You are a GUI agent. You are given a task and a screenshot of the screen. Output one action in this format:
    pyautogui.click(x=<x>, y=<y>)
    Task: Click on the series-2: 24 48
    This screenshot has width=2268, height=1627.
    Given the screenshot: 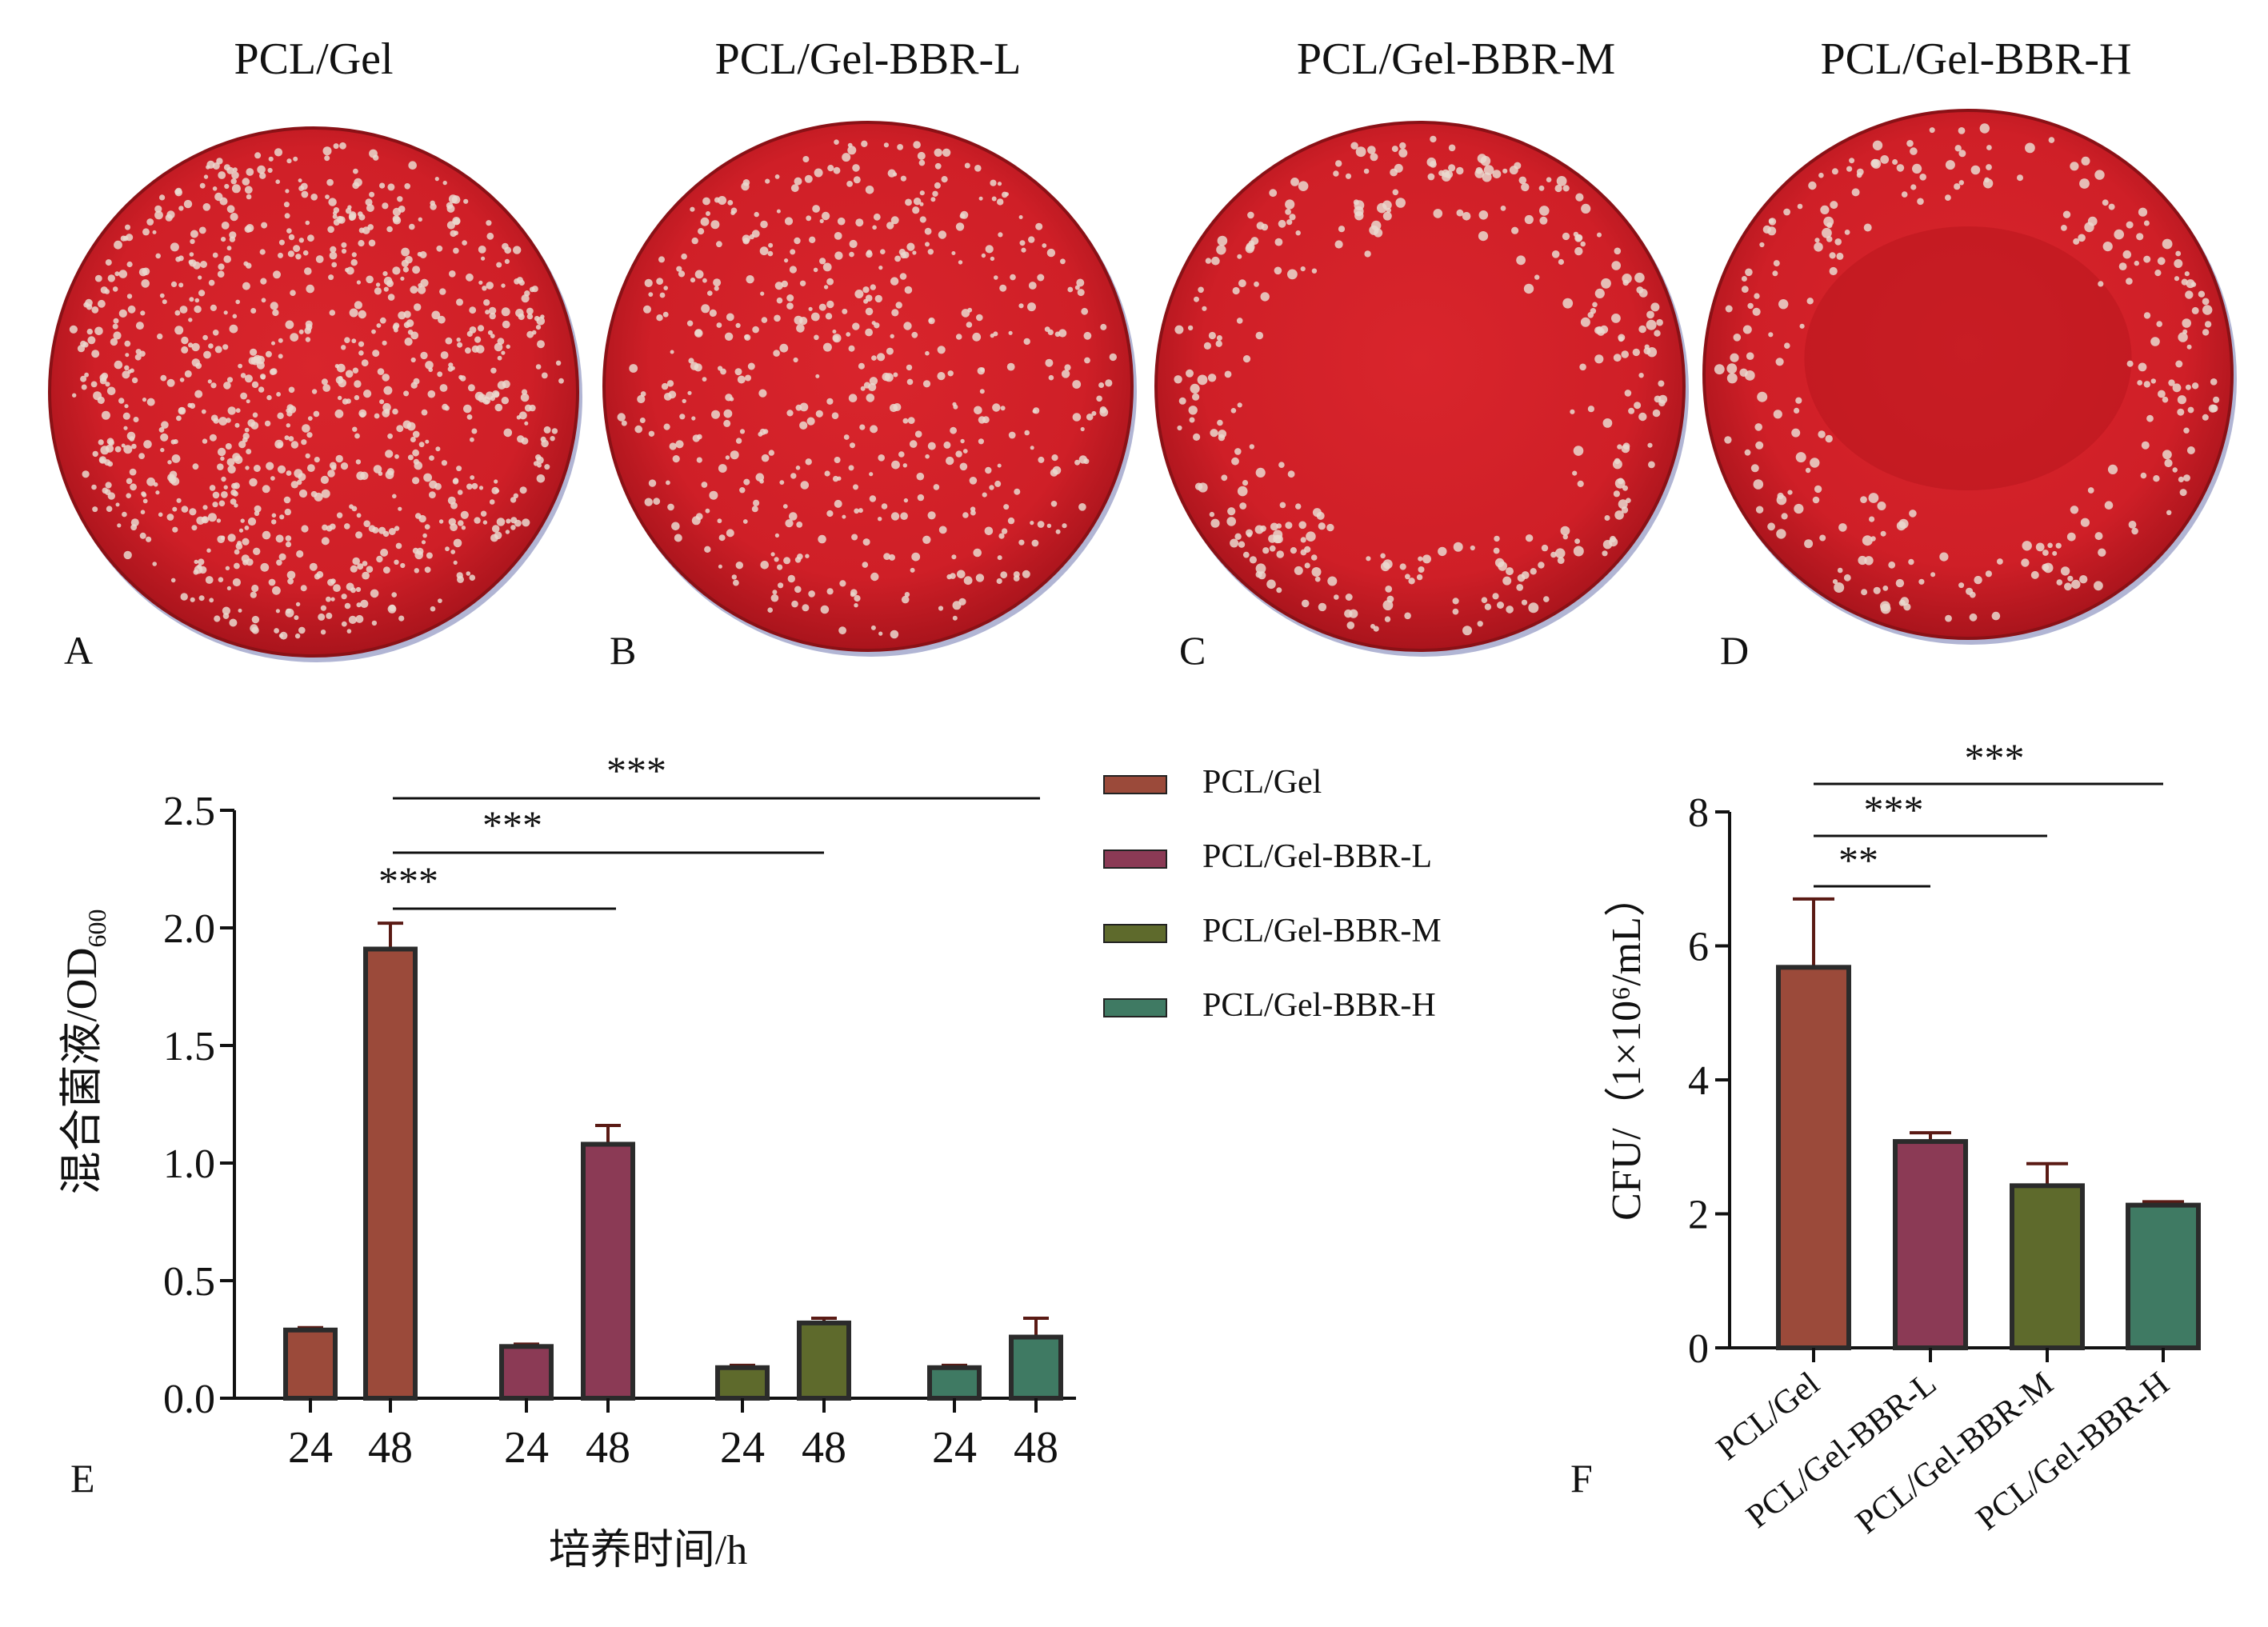 What is the action you would take?
    pyautogui.click(x=567, y=1298)
    